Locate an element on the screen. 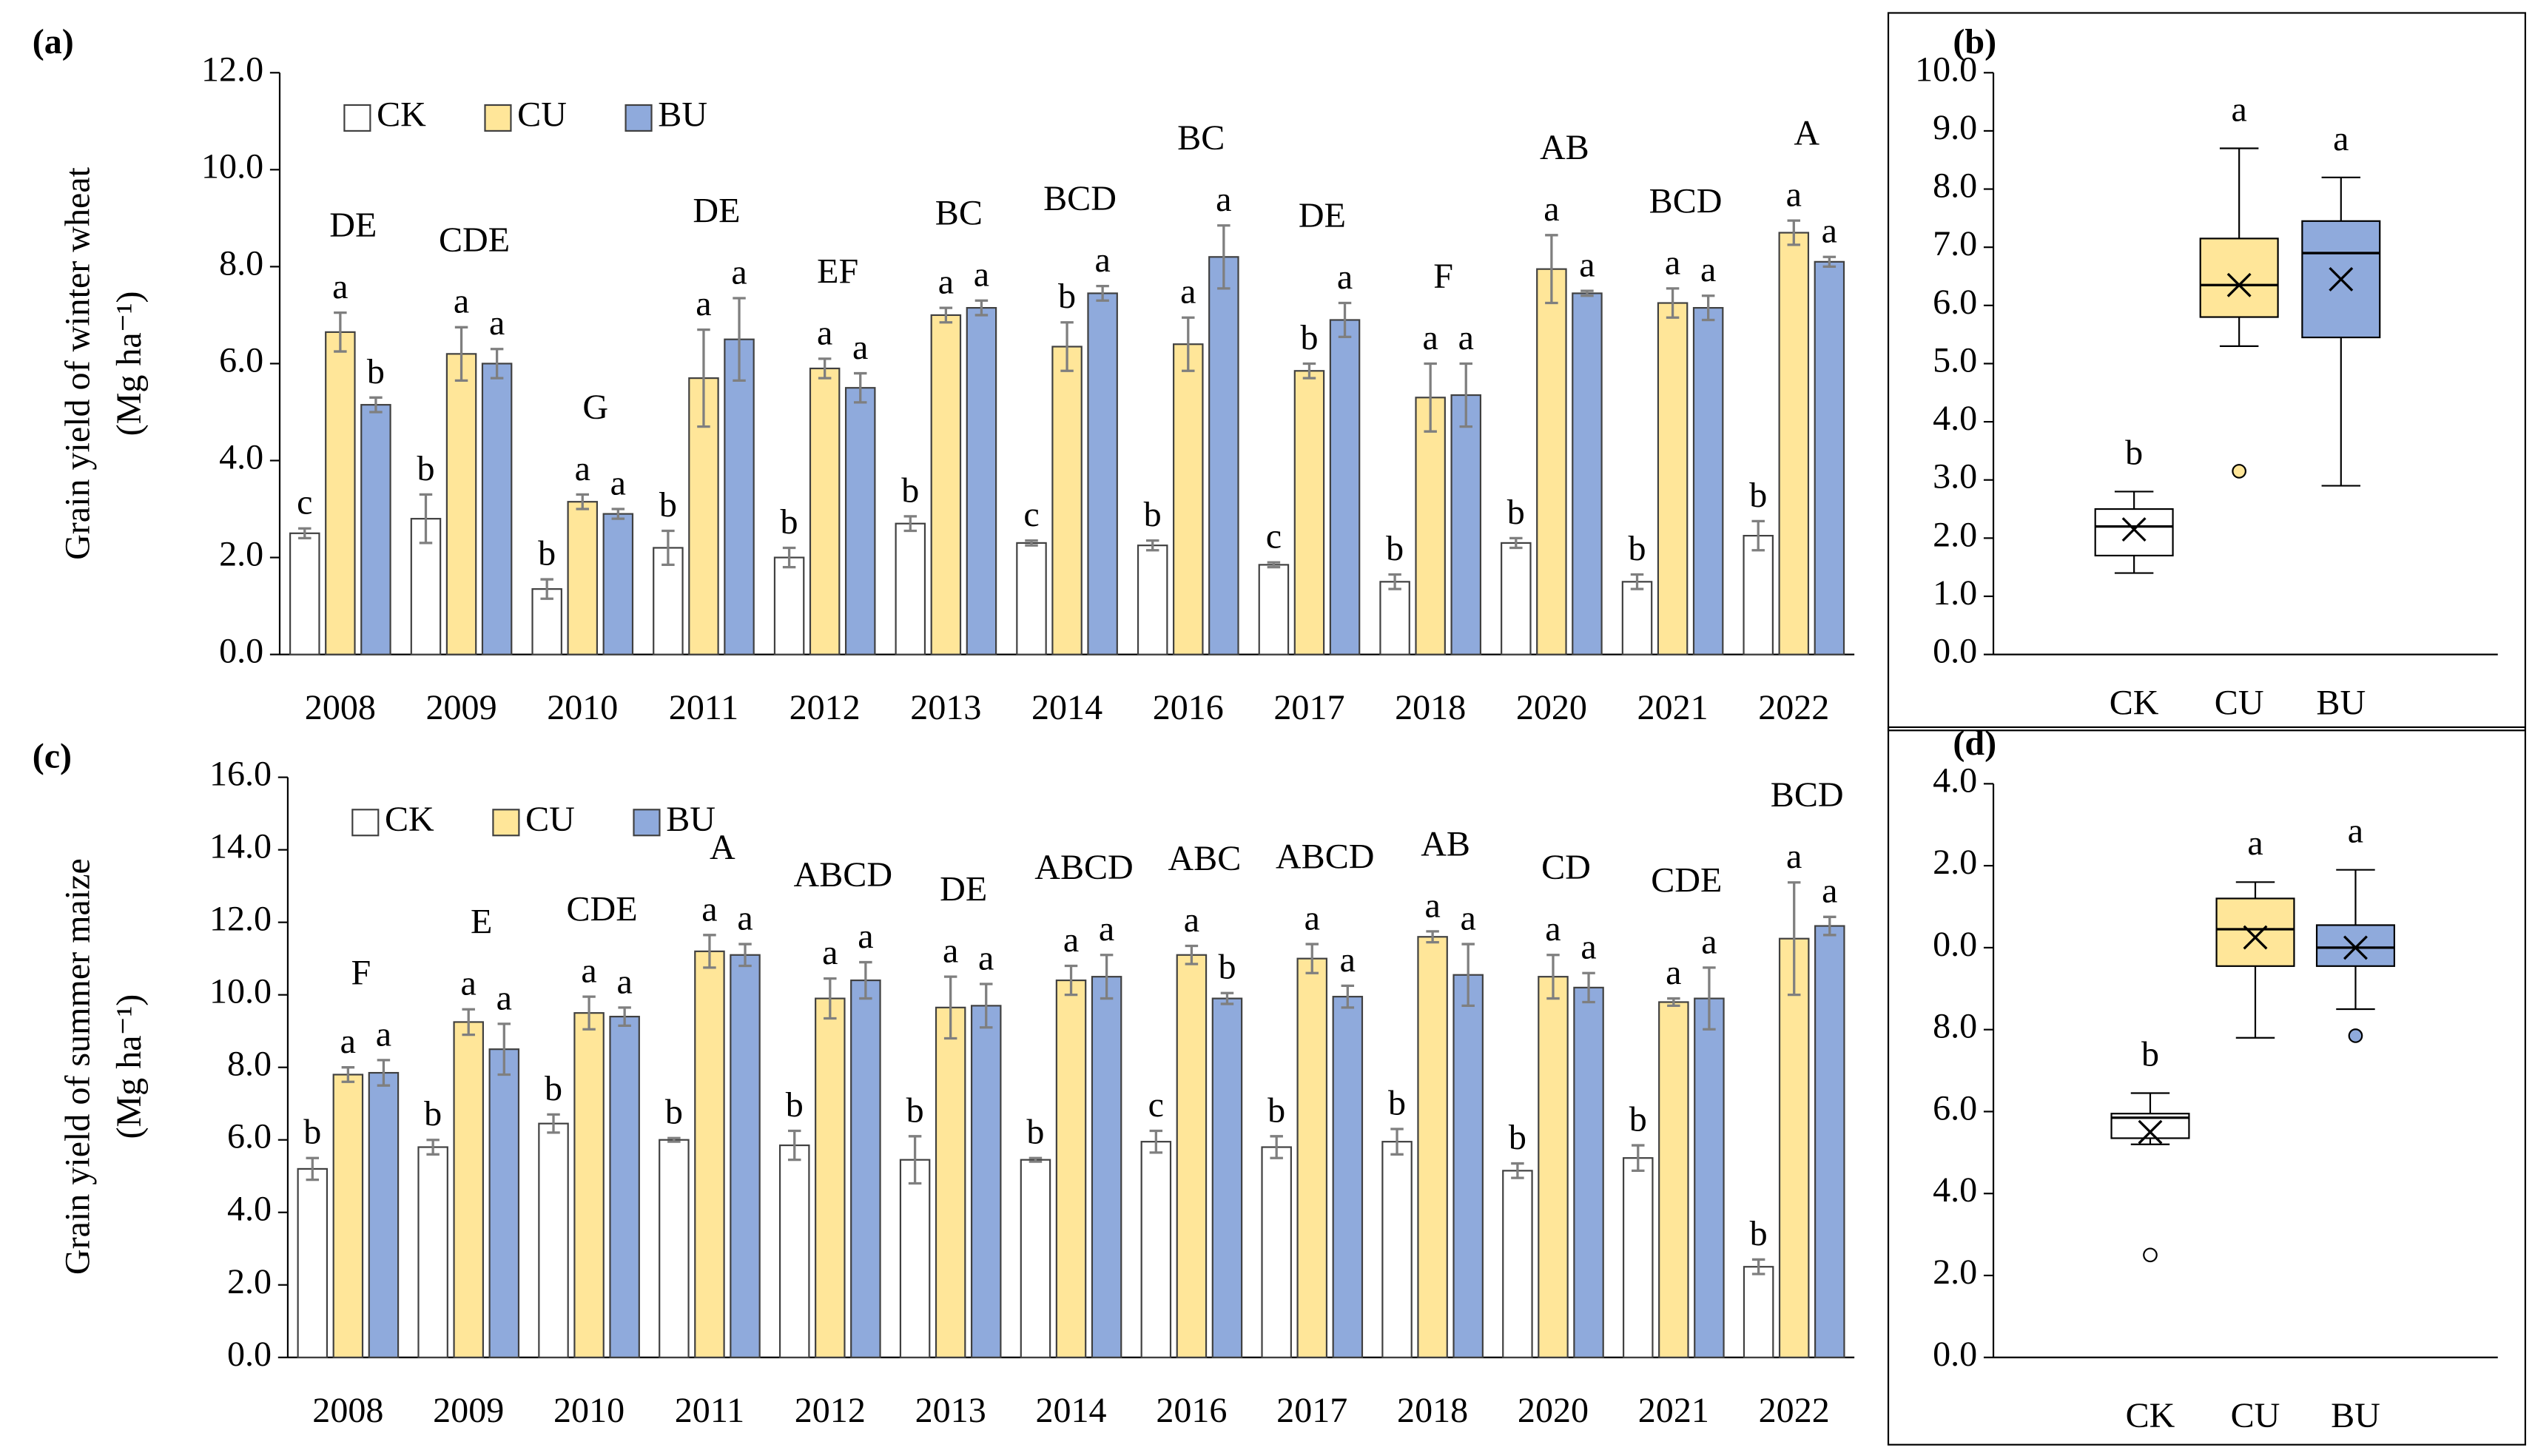  group-letter: A is located at coordinates (1806, 133).